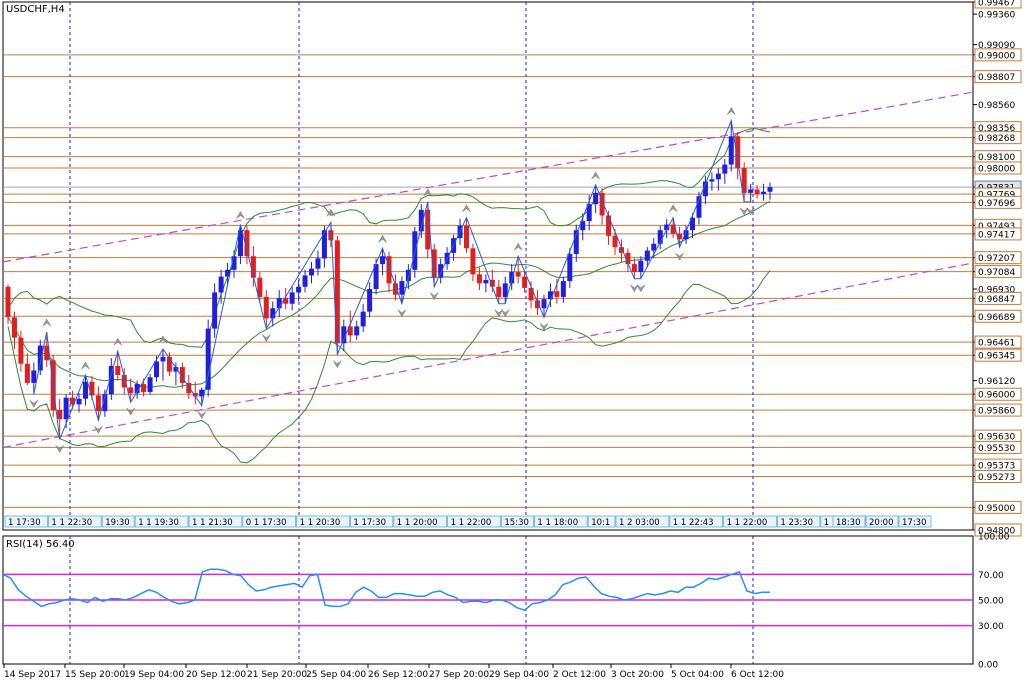 Image resolution: width=1024 pixels, height=683 pixels. What do you see at coordinates (996, 438) in the screenshot?
I see `price-label: 0.95630` at bounding box center [996, 438].